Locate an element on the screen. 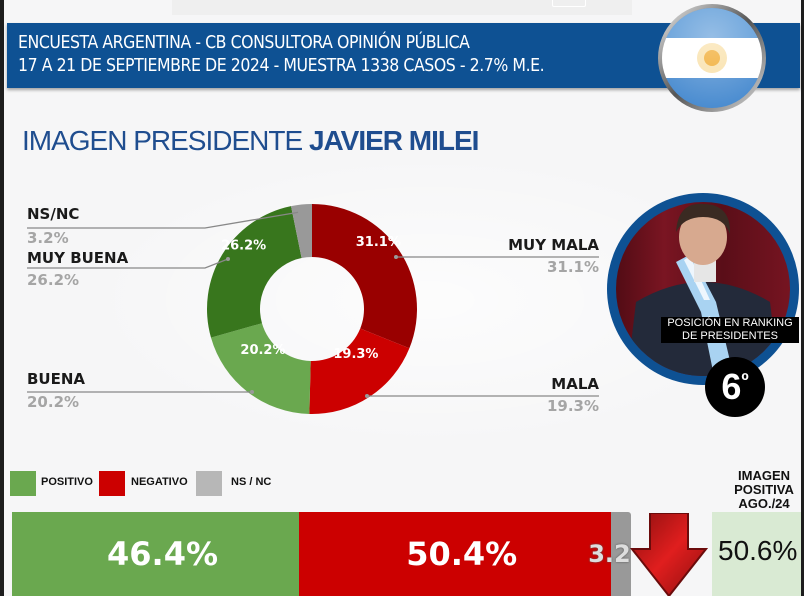 This screenshot has width=804, height=596. argentina-flag-icon is located at coordinates (712, 58).